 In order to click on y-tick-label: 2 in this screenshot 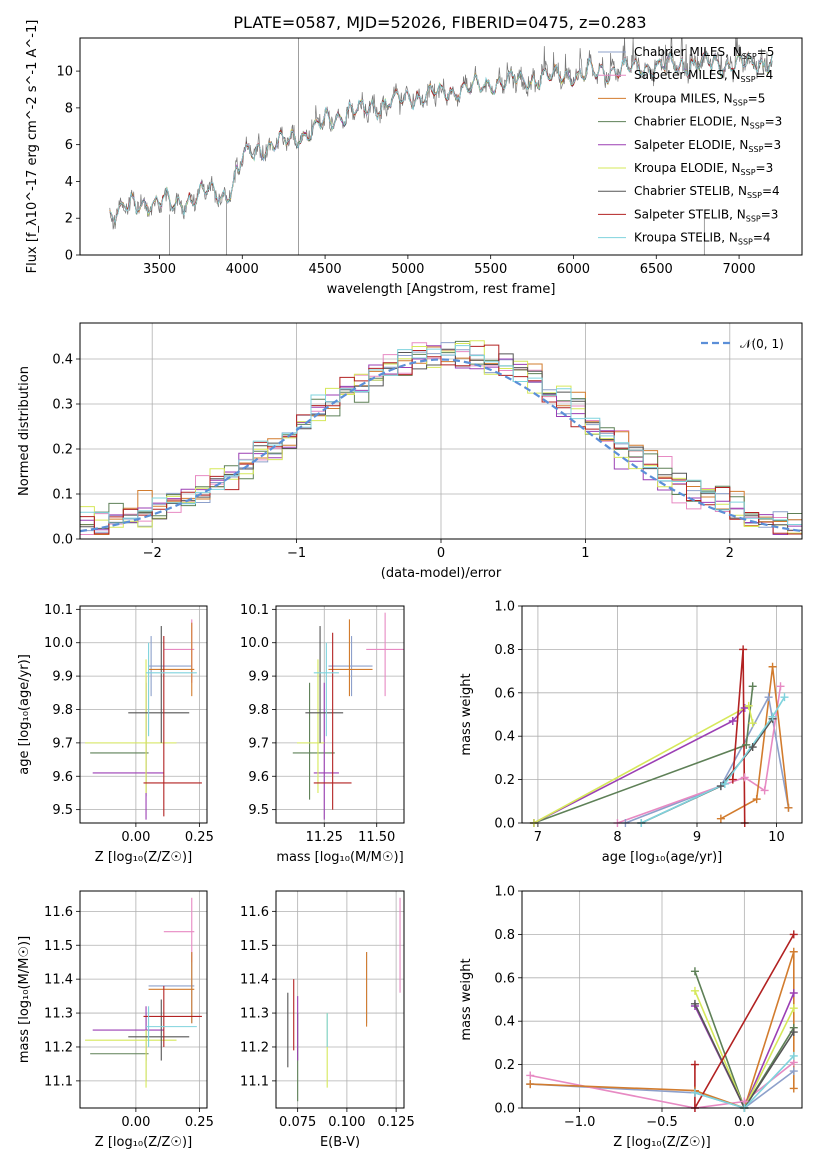, I will do `click(69, 219)`.